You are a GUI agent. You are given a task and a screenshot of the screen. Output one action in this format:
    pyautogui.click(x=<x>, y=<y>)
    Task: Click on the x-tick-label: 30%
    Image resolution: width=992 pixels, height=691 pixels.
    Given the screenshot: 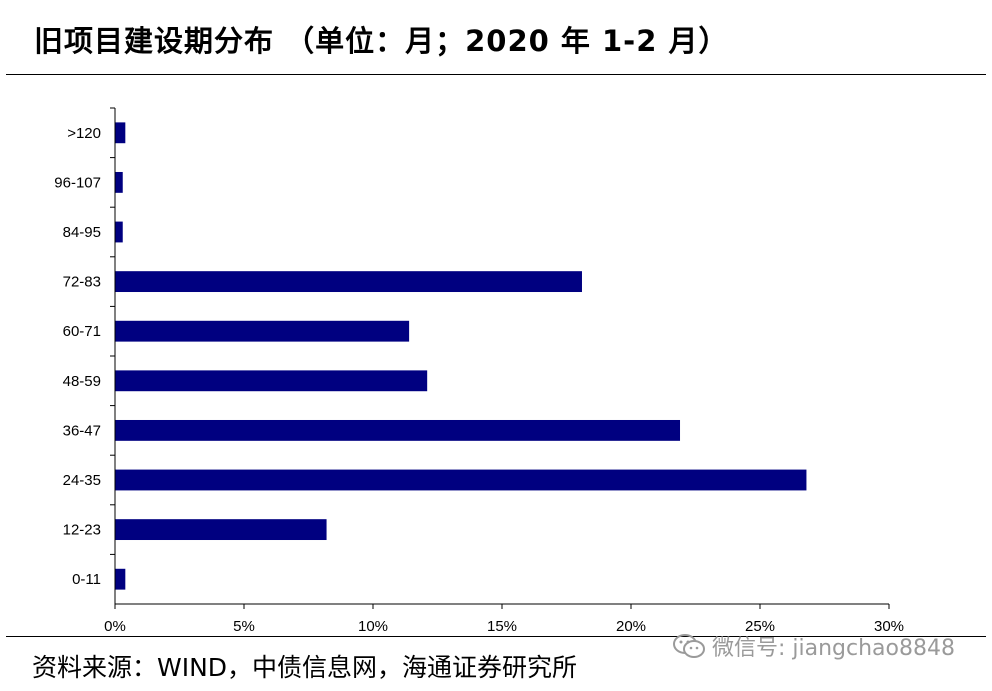 What is the action you would take?
    pyautogui.click(x=889, y=626)
    